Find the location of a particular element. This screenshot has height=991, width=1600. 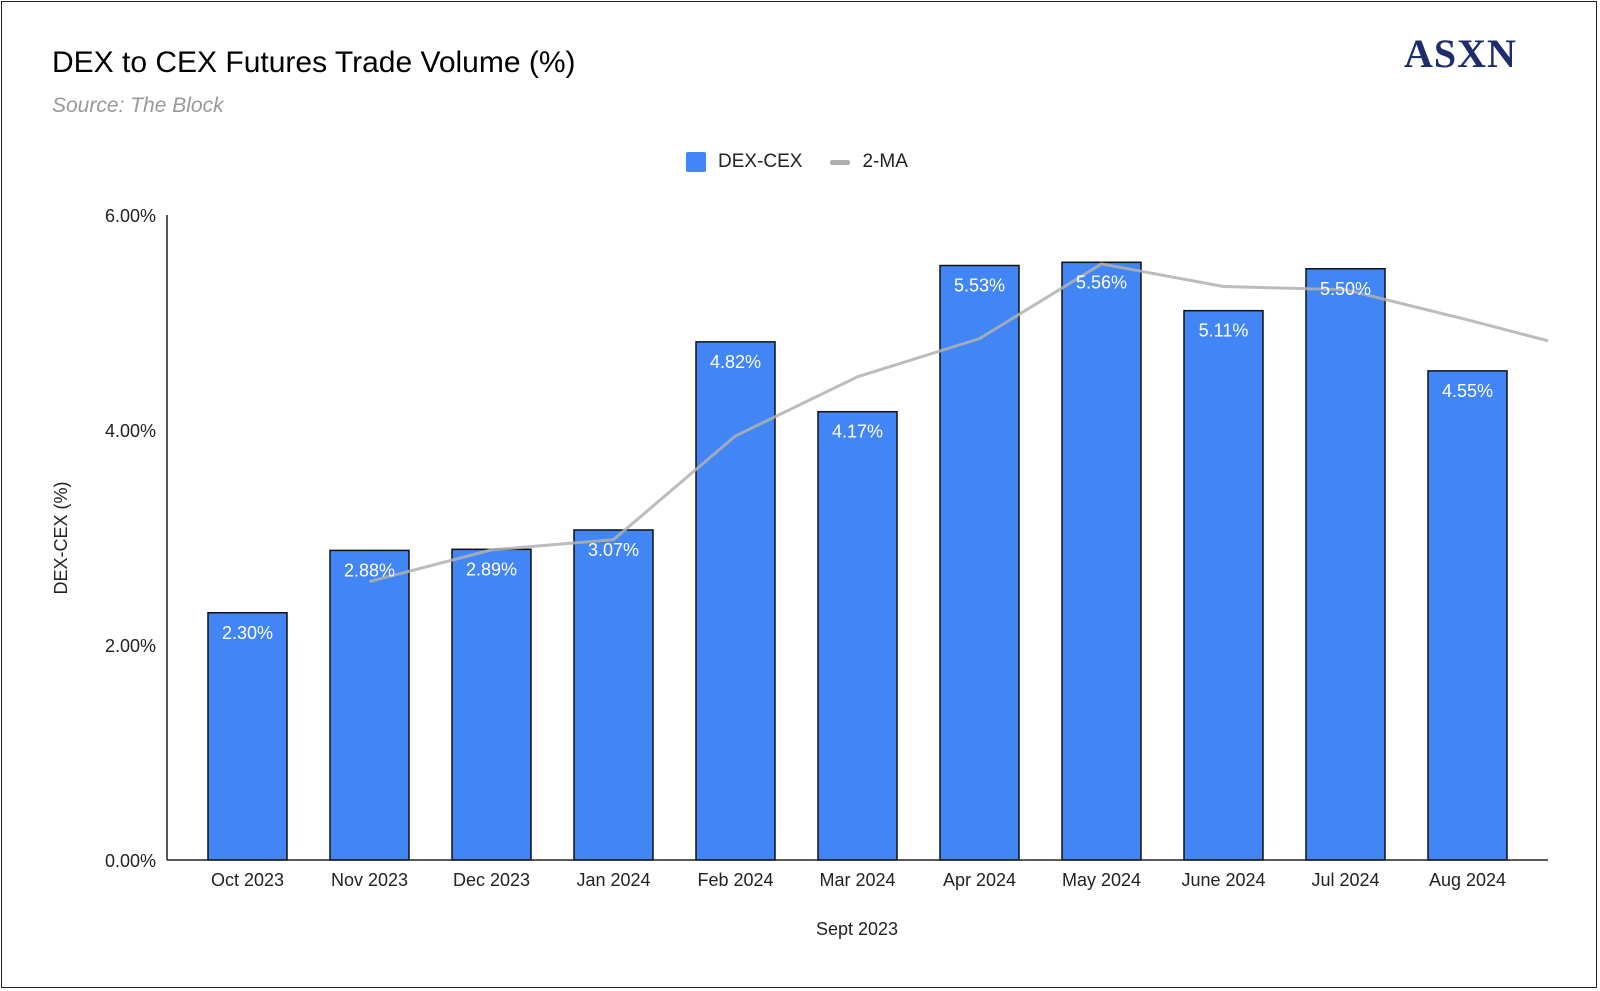

bar-data-label: 2.89% is located at coordinates (491, 569).